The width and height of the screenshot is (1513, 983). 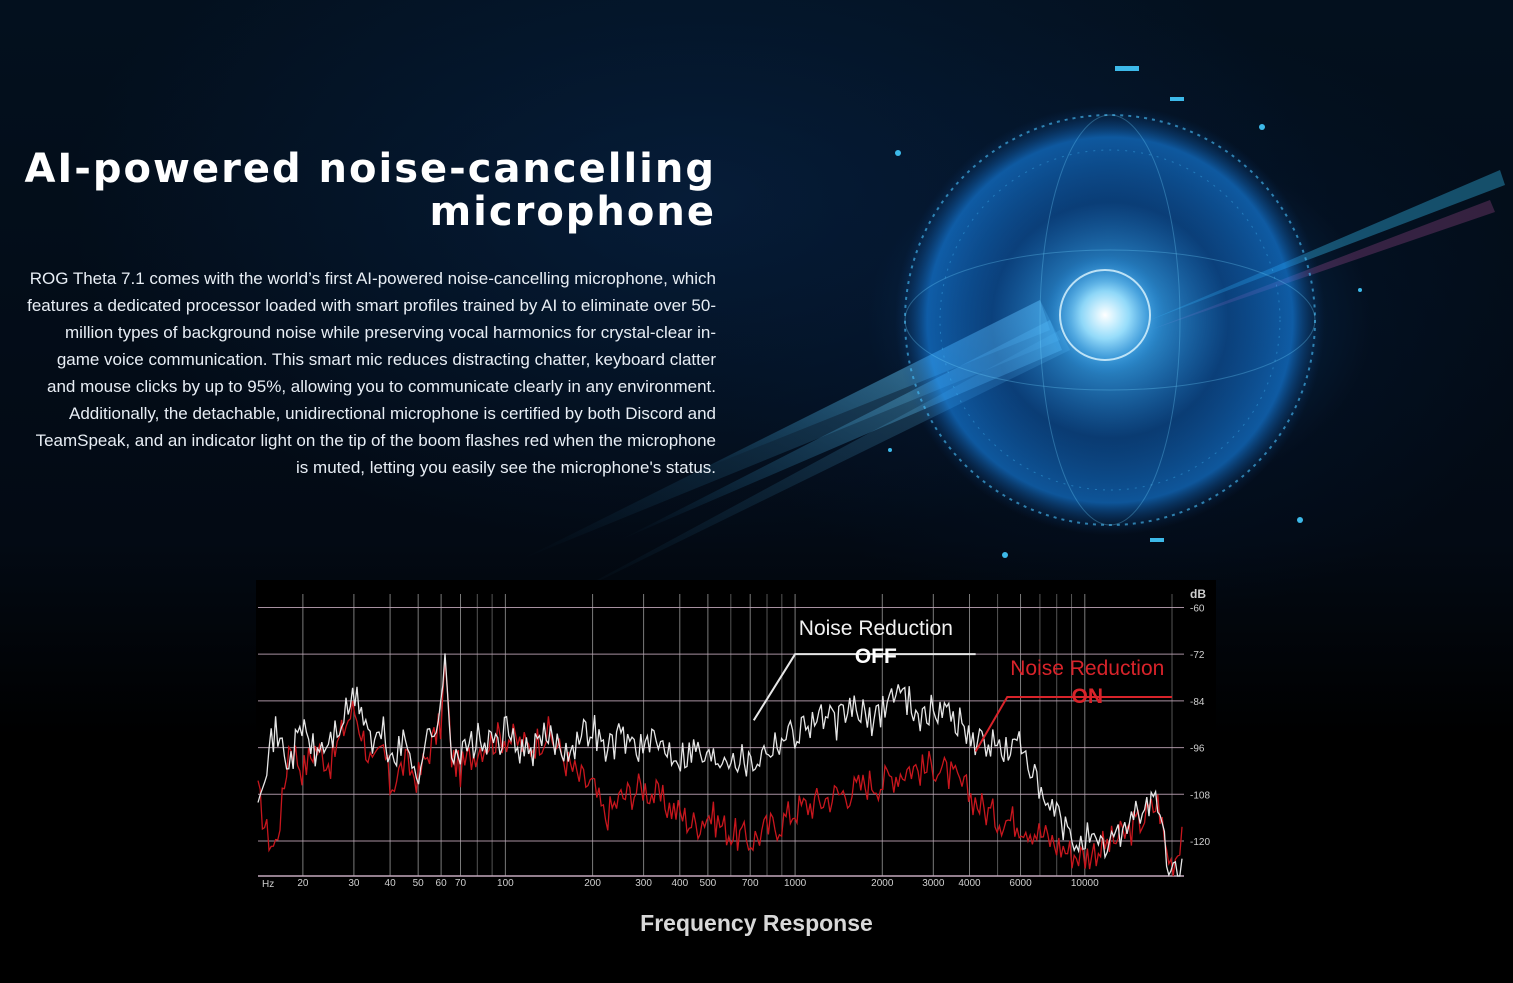 I want to click on sphere-core, so click(x=1105, y=315).